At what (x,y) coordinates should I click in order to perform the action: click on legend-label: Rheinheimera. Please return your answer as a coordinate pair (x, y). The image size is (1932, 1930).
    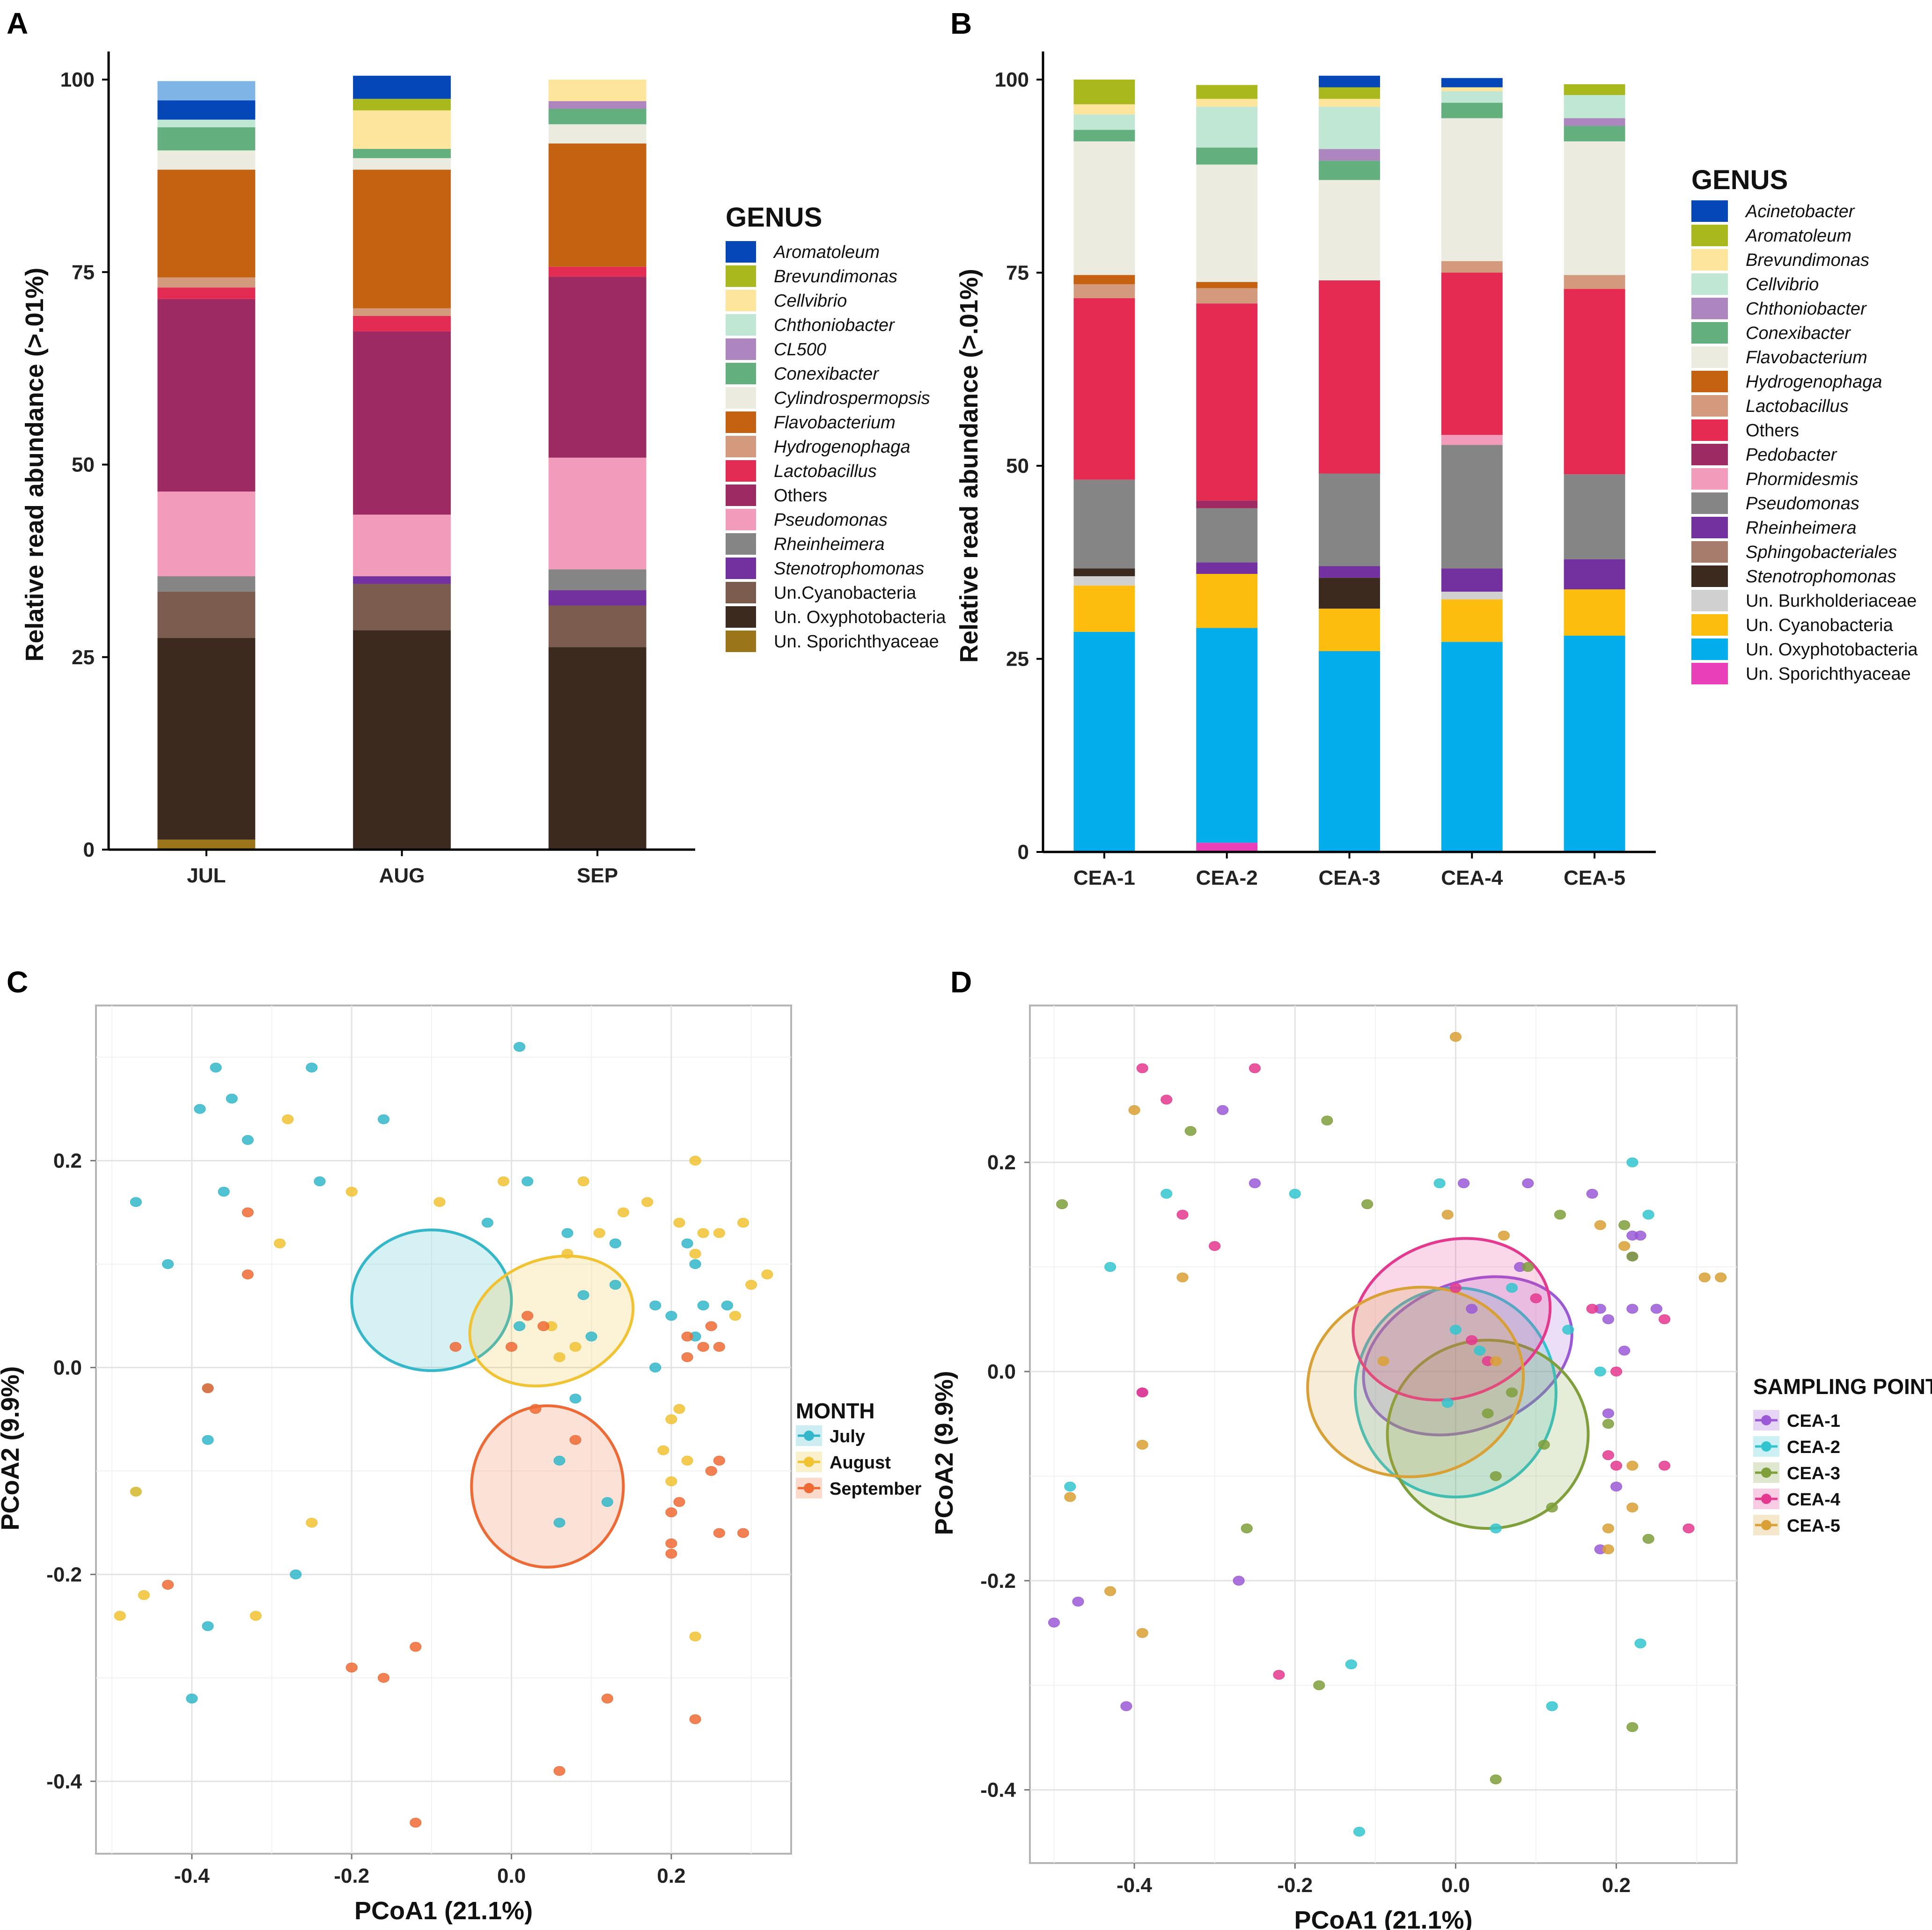
    Looking at the image, I should click on (829, 545).